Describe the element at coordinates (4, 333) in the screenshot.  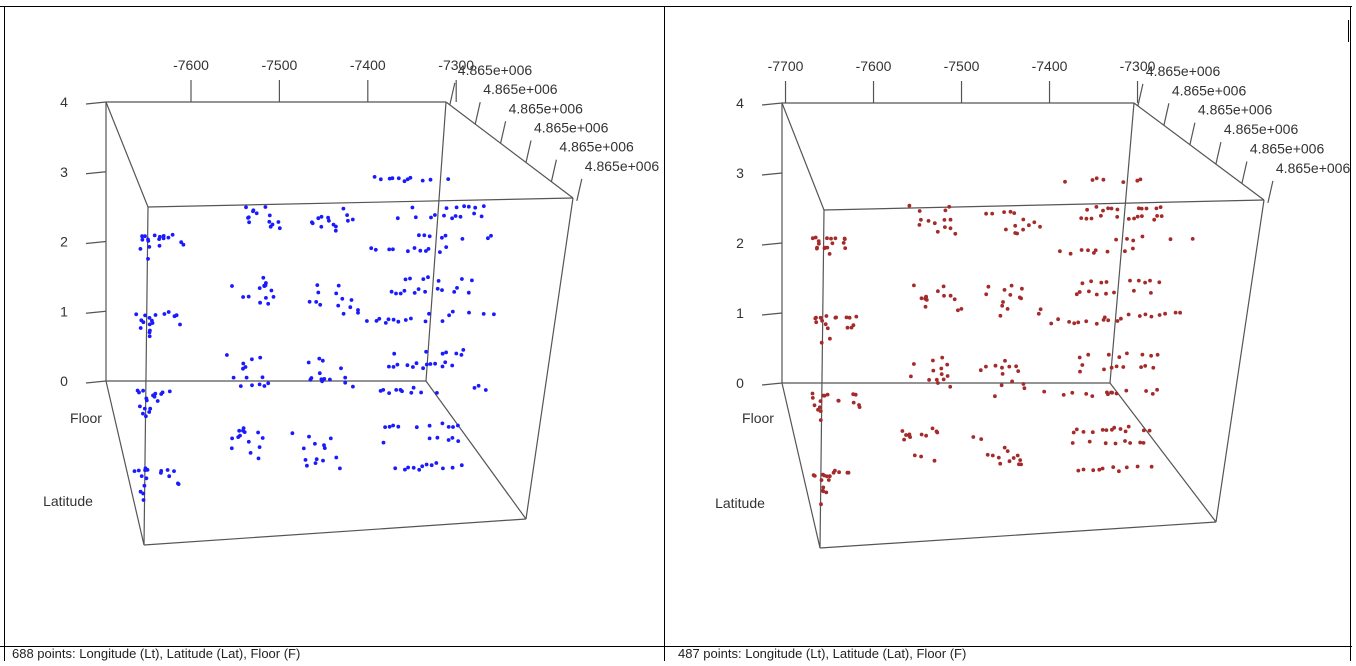
I see `table-border-left` at that location.